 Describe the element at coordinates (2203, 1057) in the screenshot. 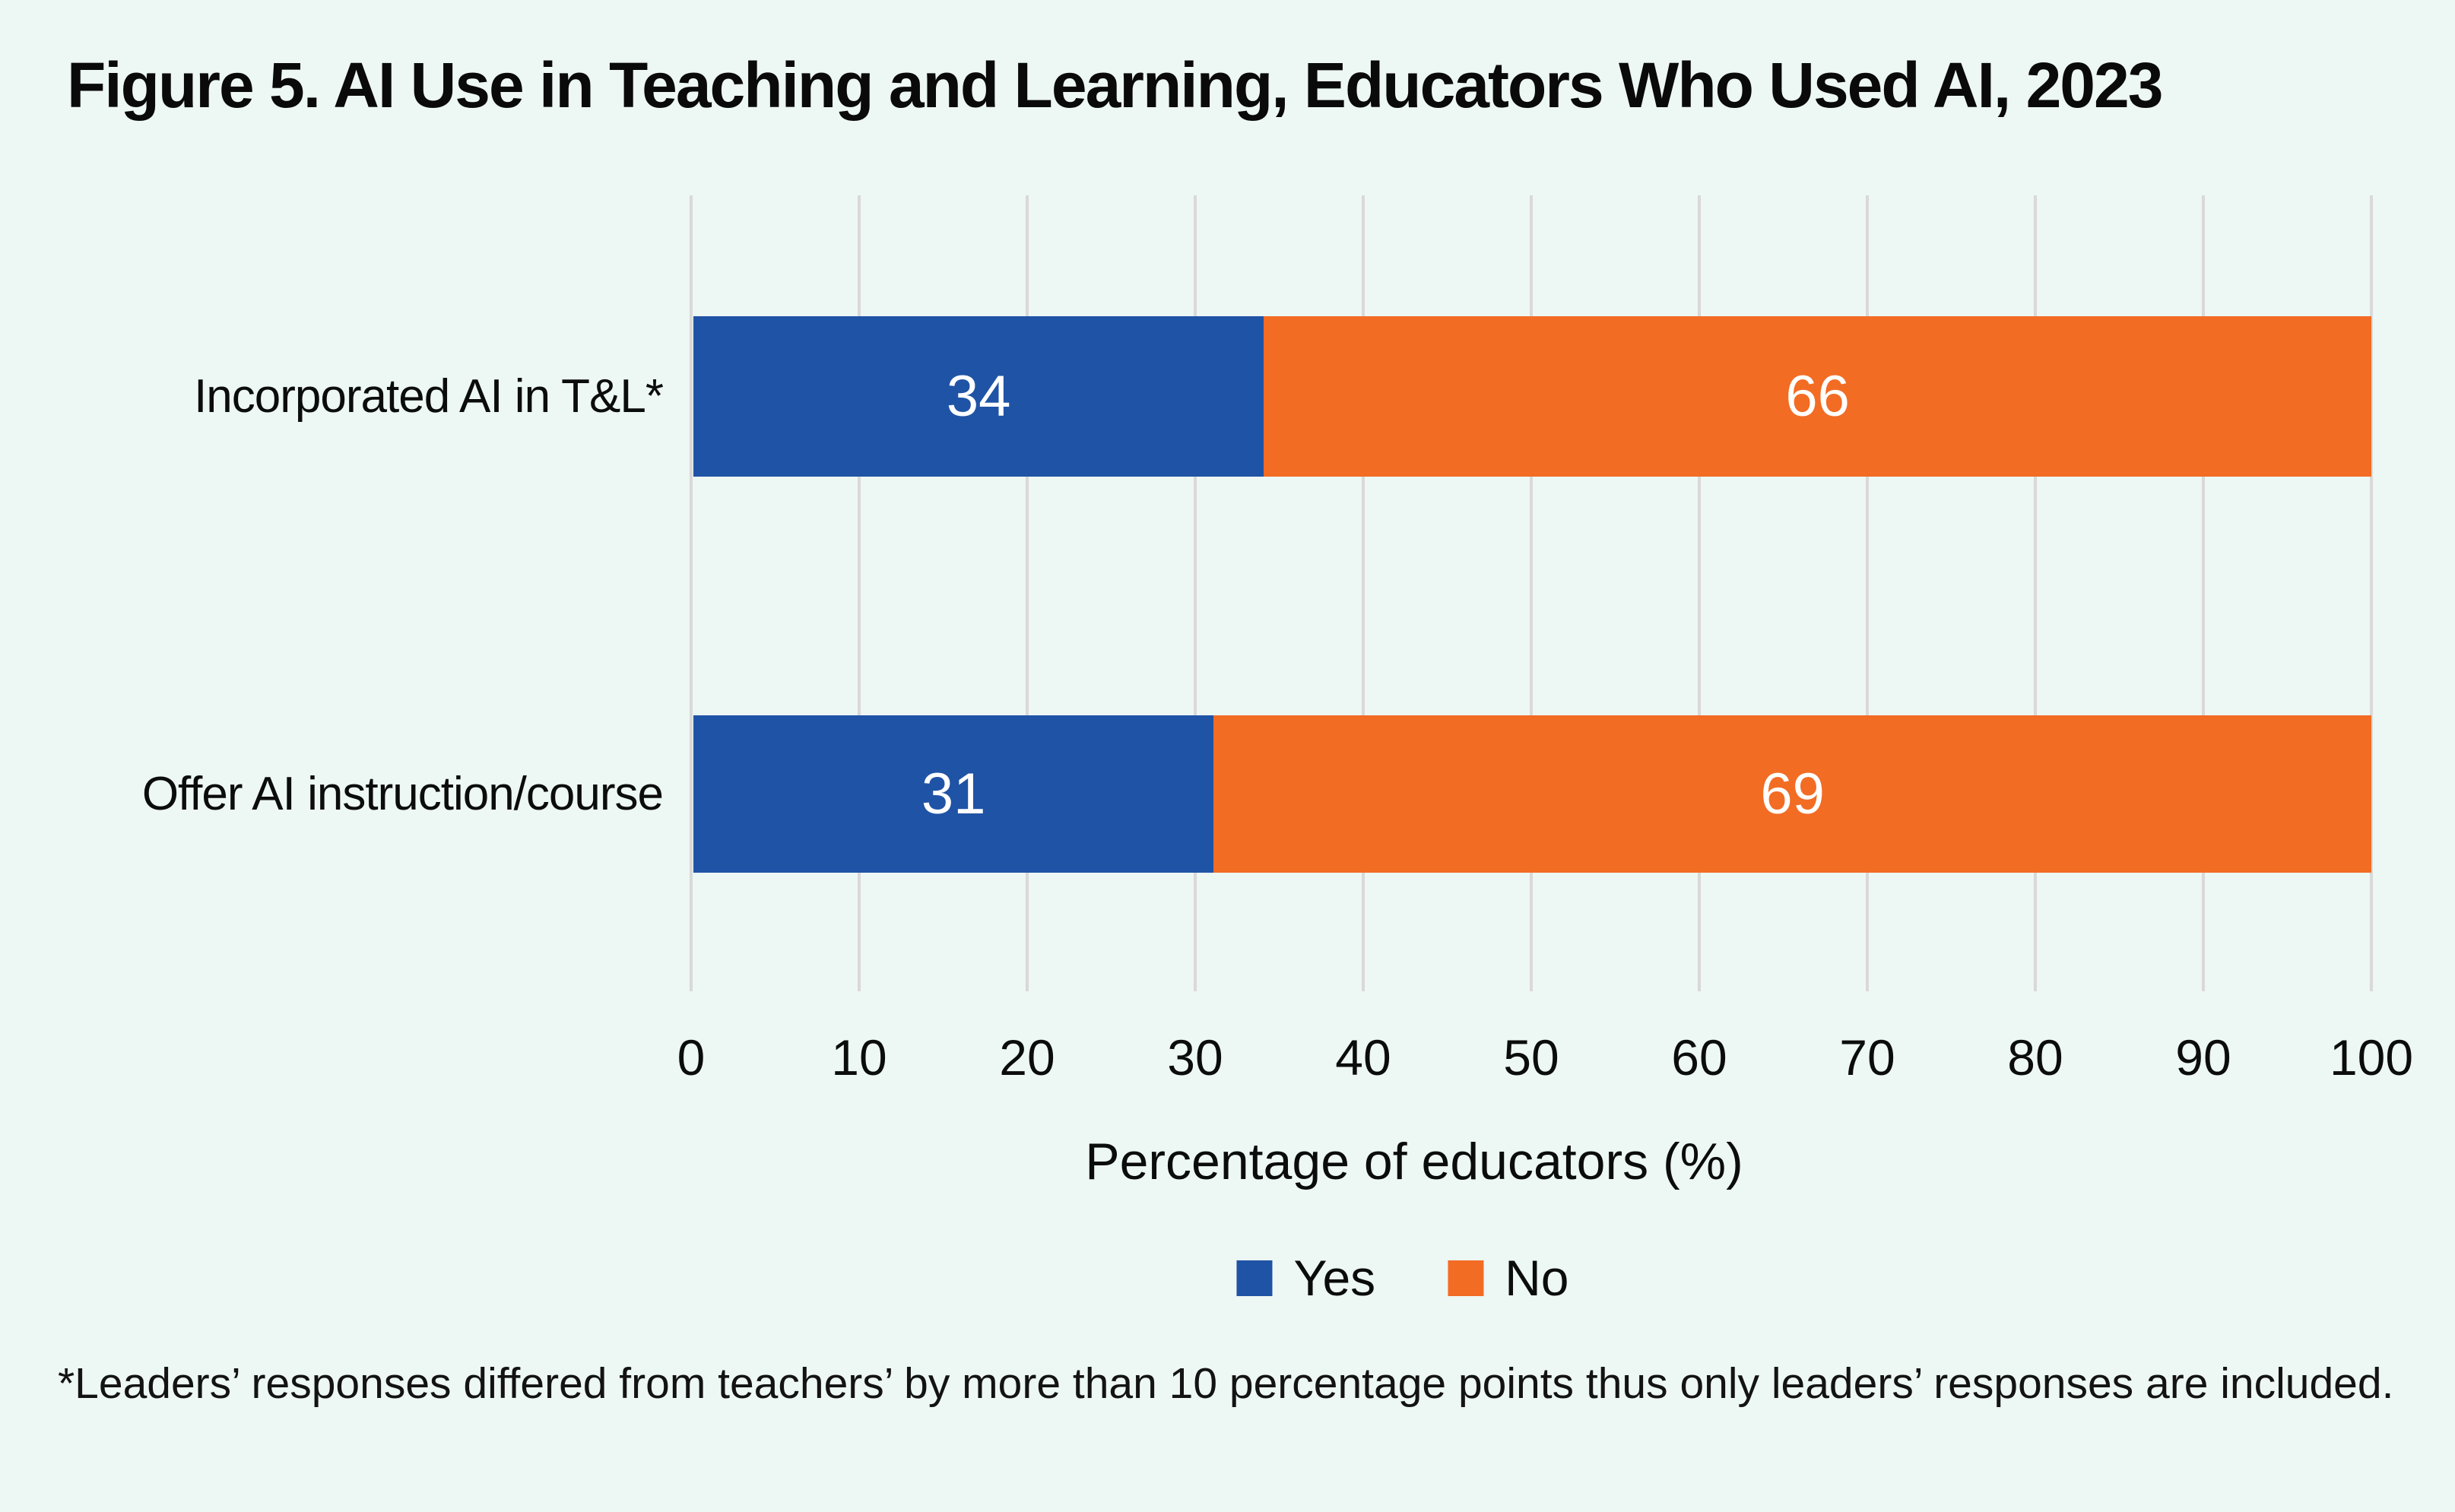

I see `x-tick-label-90: 90` at that location.